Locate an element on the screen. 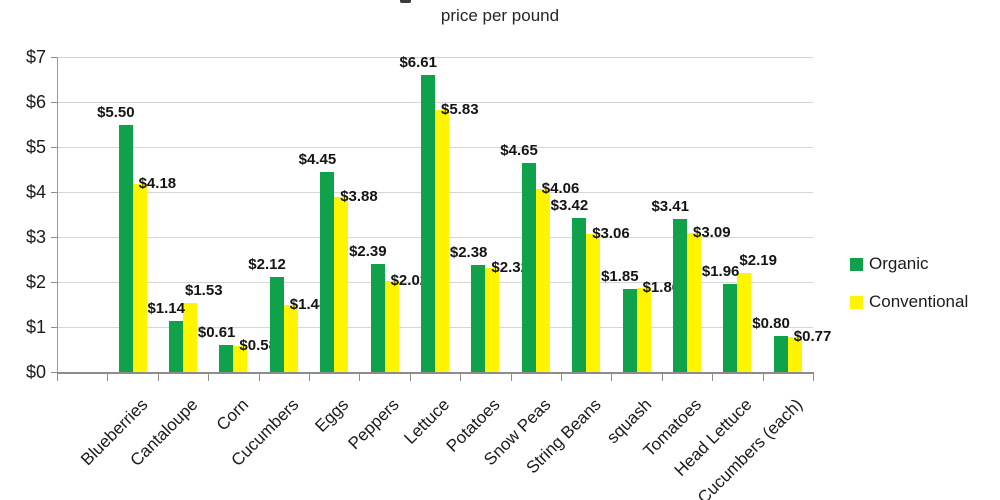 The width and height of the screenshot is (1000, 500). bar-value-organic: $0.61 is located at coordinates (216, 332).